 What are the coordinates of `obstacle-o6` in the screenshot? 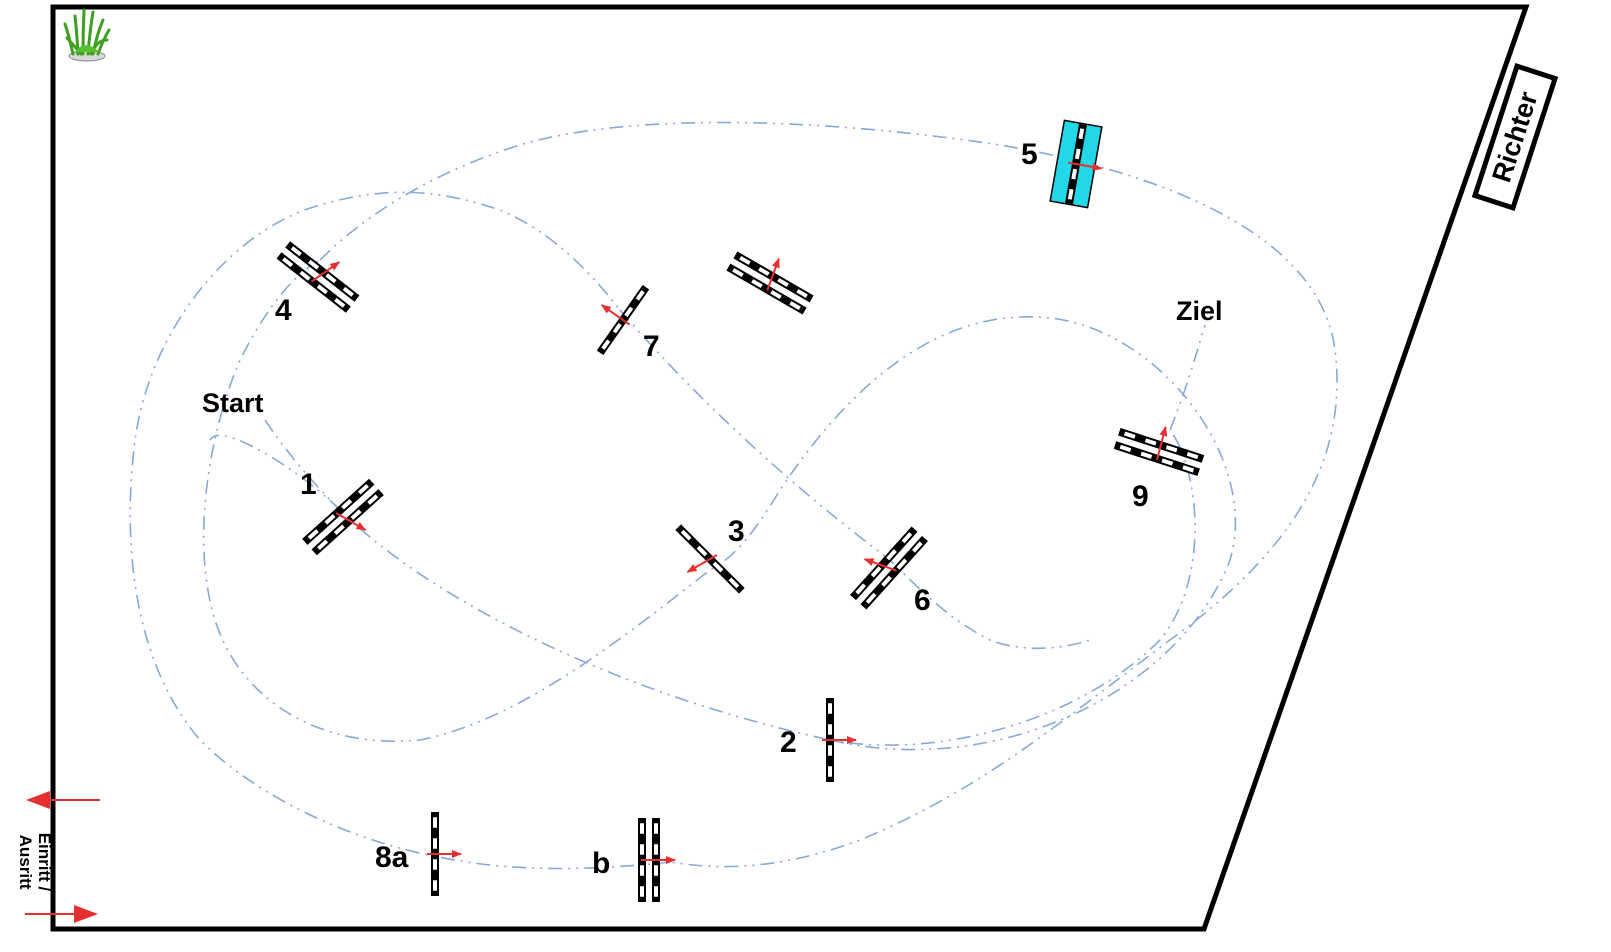 It's located at (889, 568).